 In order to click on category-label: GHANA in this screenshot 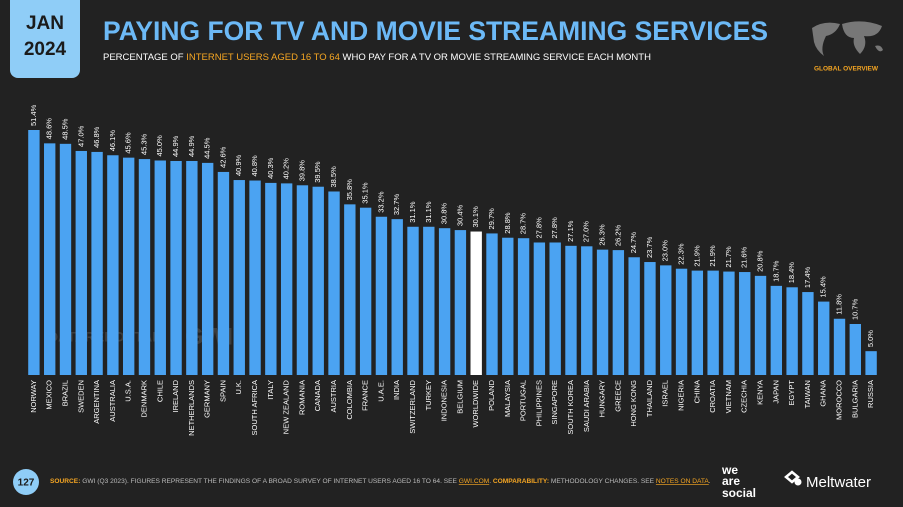, I will do `click(823, 393)`.